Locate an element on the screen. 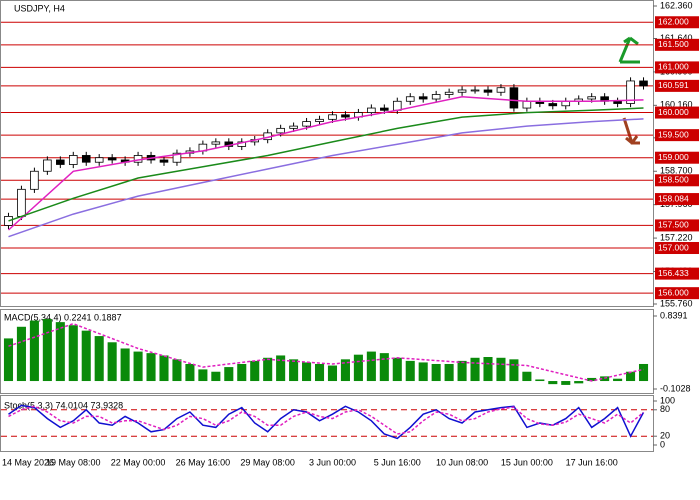 The height and width of the screenshot is (500, 700). y-tick-label: 20 is located at coordinates (665, 436).